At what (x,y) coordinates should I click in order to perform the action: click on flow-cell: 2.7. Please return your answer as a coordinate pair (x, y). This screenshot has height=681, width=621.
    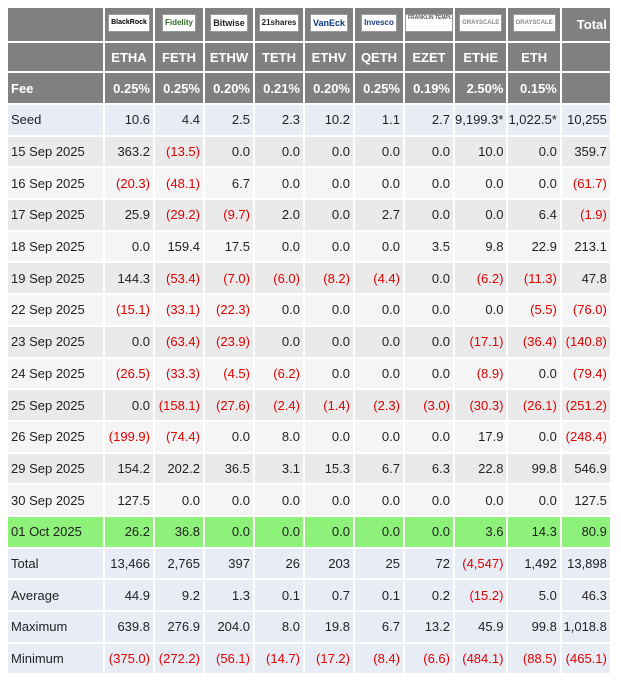
    Looking at the image, I should click on (429, 120).